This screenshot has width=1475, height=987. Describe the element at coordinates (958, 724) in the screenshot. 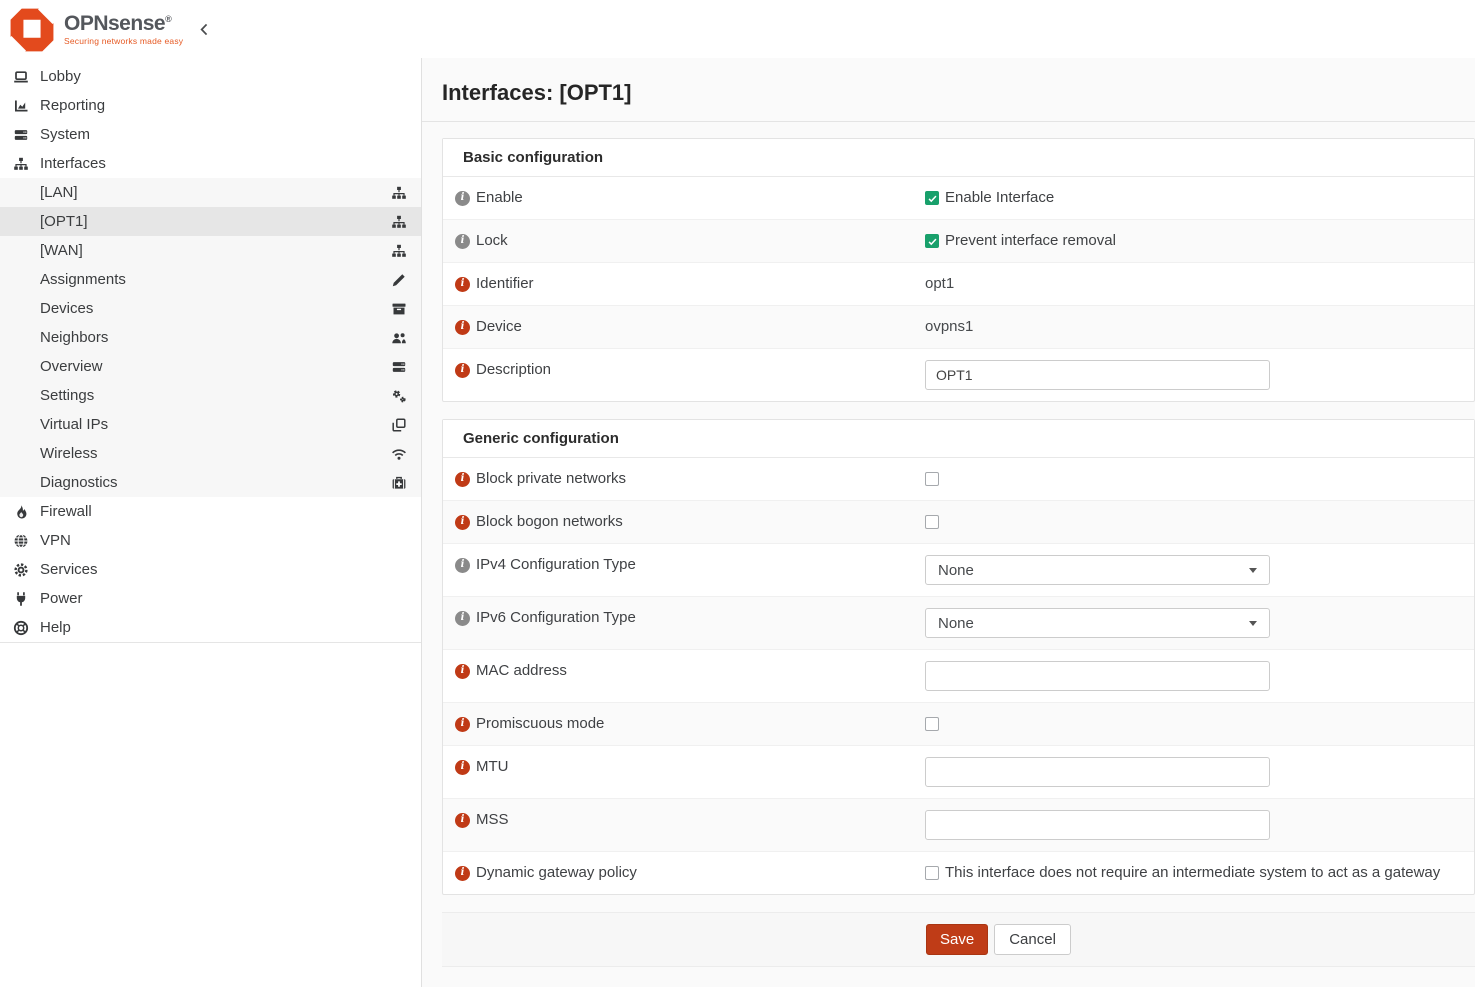

I see `form-row-promiscuous-mode: i Promiscuous mode` at that location.